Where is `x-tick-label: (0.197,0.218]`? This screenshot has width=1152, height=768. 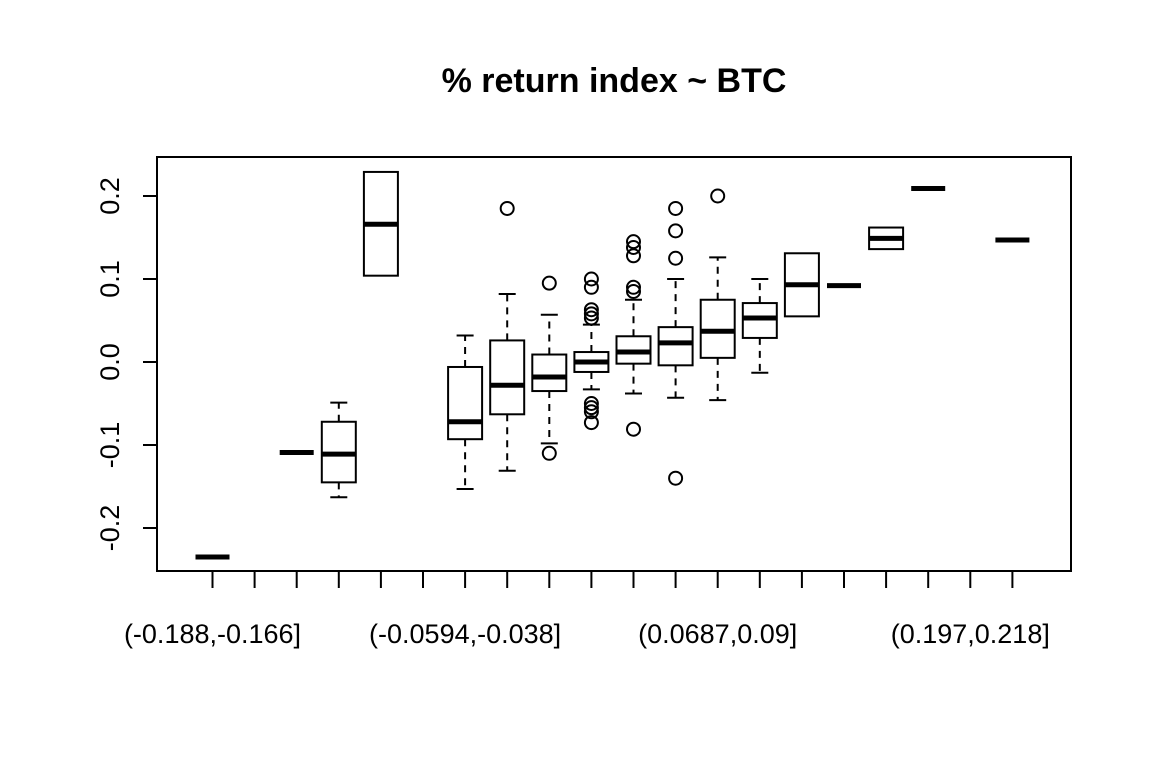 x-tick-label: (0.197,0.218] is located at coordinates (970, 634).